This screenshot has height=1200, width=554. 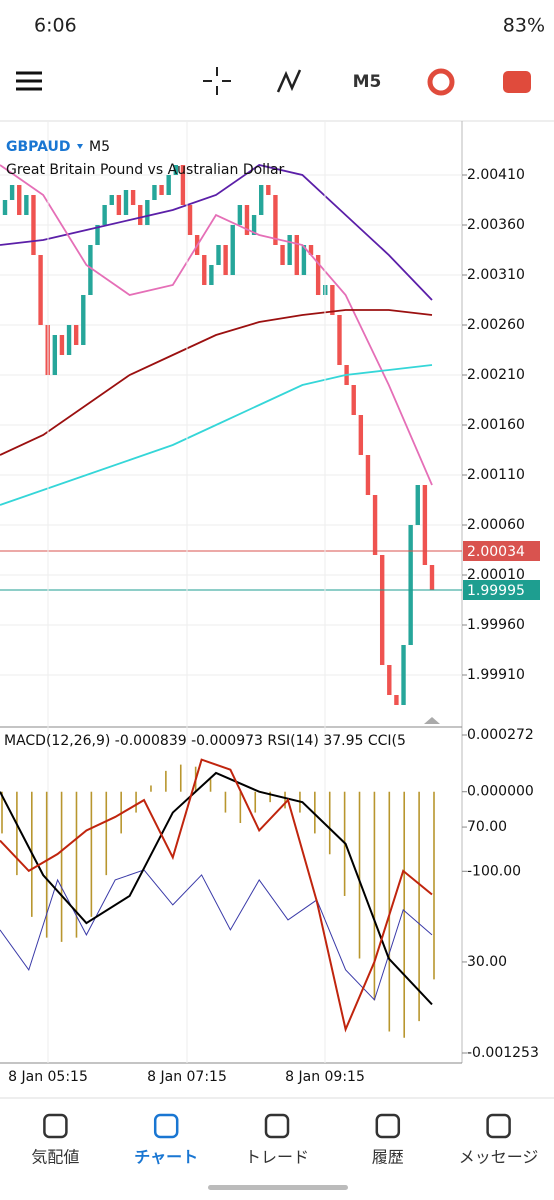 What do you see at coordinates (277, 1157) in the screenshot?
I see `nav-label: トレード` at bounding box center [277, 1157].